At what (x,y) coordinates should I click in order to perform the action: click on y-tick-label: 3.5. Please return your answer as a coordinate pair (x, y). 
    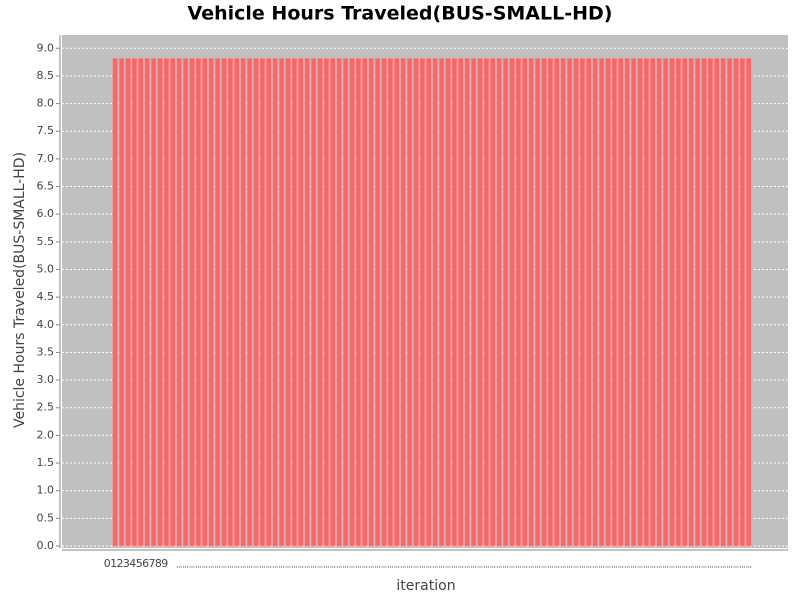
    Looking at the image, I should click on (46, 351).